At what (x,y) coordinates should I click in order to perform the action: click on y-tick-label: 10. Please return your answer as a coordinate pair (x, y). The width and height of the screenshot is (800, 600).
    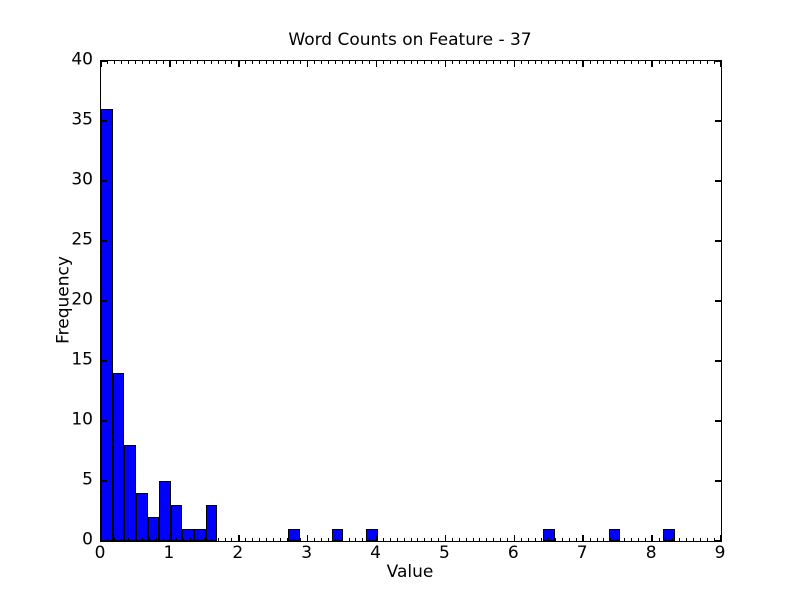
    Looking at the image, I should click on (82, 419).